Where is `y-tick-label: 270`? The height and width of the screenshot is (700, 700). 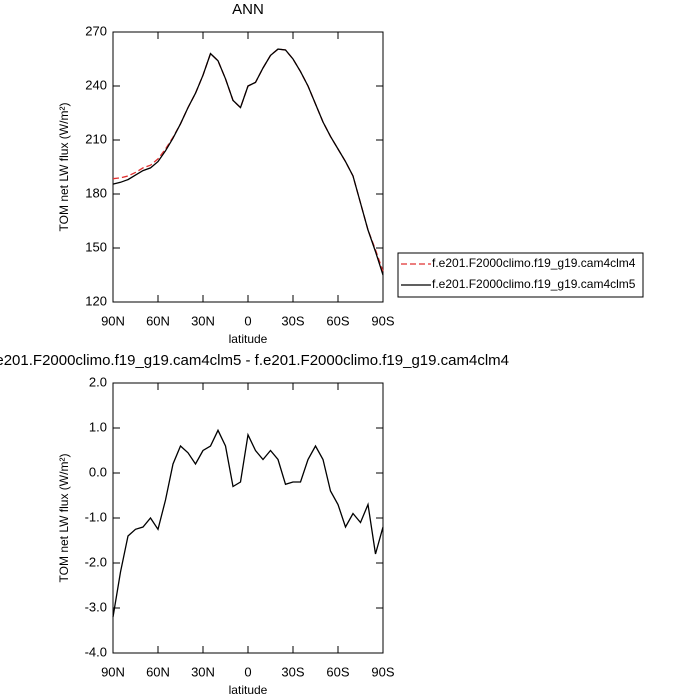
y-tick-label: 270 is located at coordinates (96, 30).